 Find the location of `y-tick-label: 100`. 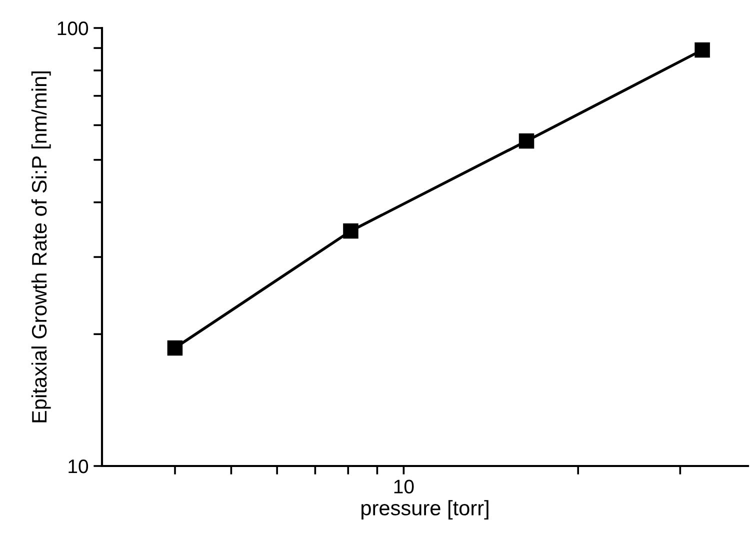

y-tick-label: 100 is located at coordinates (73, 28).